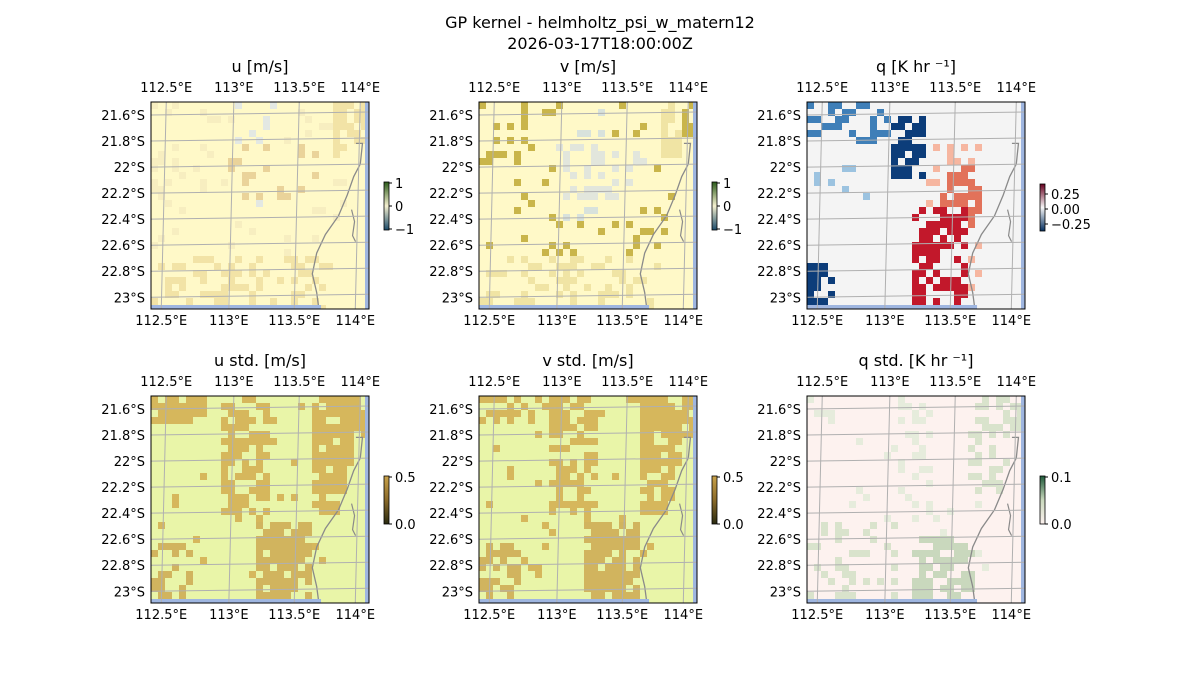 Image resolution: width=1200 pixels, height=700 pixels. Describe the element at coordinates (557, 615) in the screenshot. I see `lon-tick-label-bottom: 113°E` at that location.